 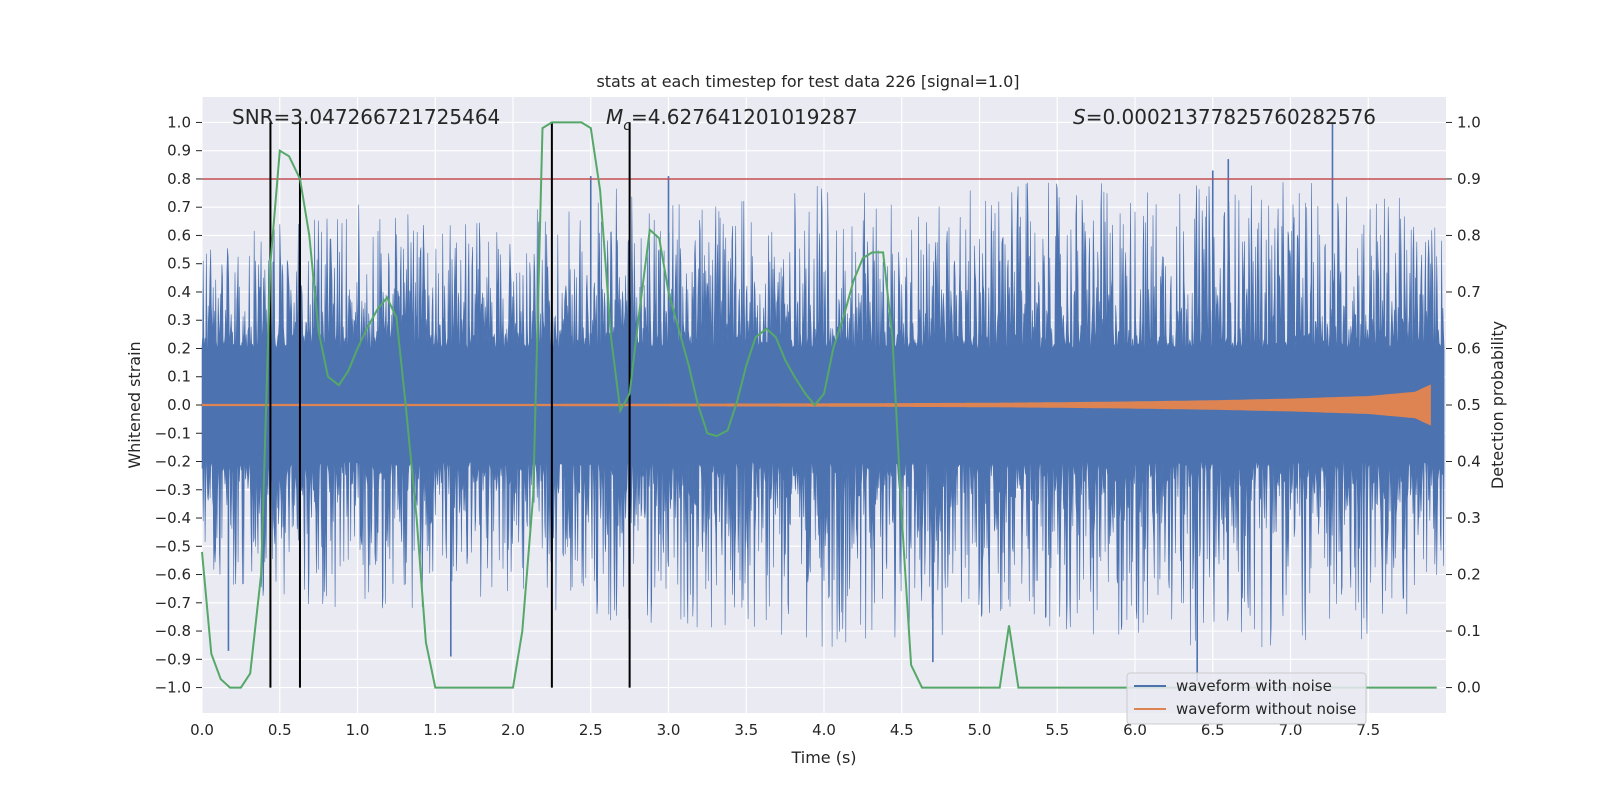 What do you see at coordinates (1469, 235) in the screenshot?
I see `y2-tick-label-2: 0.8` at bounding box center [1469, 235].